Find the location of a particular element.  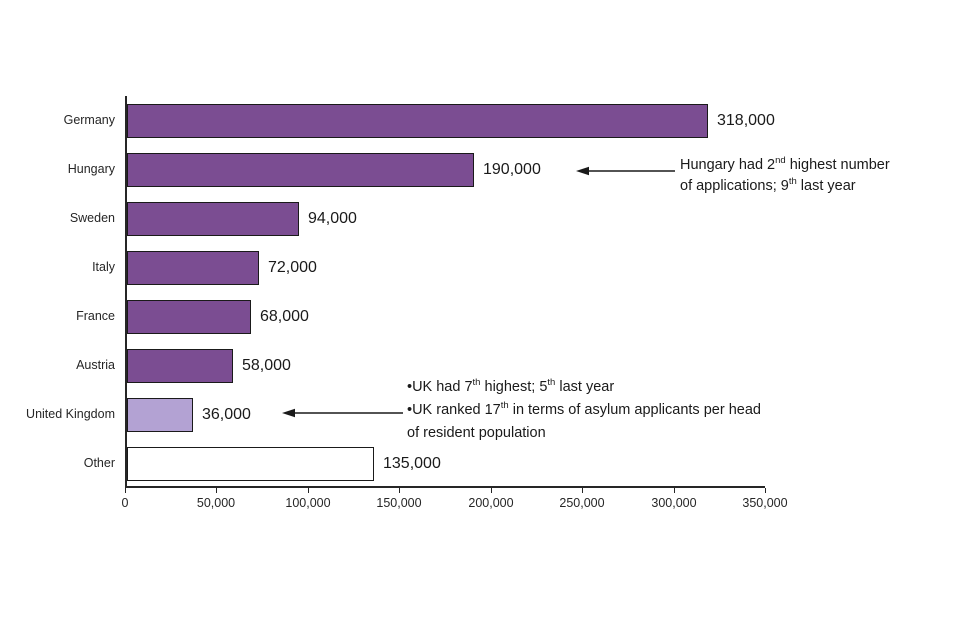

value-label: 190,000 is located at coordinates (512, 169).